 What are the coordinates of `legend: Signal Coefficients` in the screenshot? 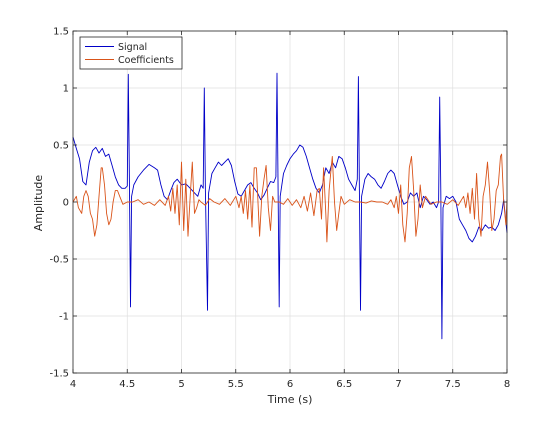 It's located at (131, 53).